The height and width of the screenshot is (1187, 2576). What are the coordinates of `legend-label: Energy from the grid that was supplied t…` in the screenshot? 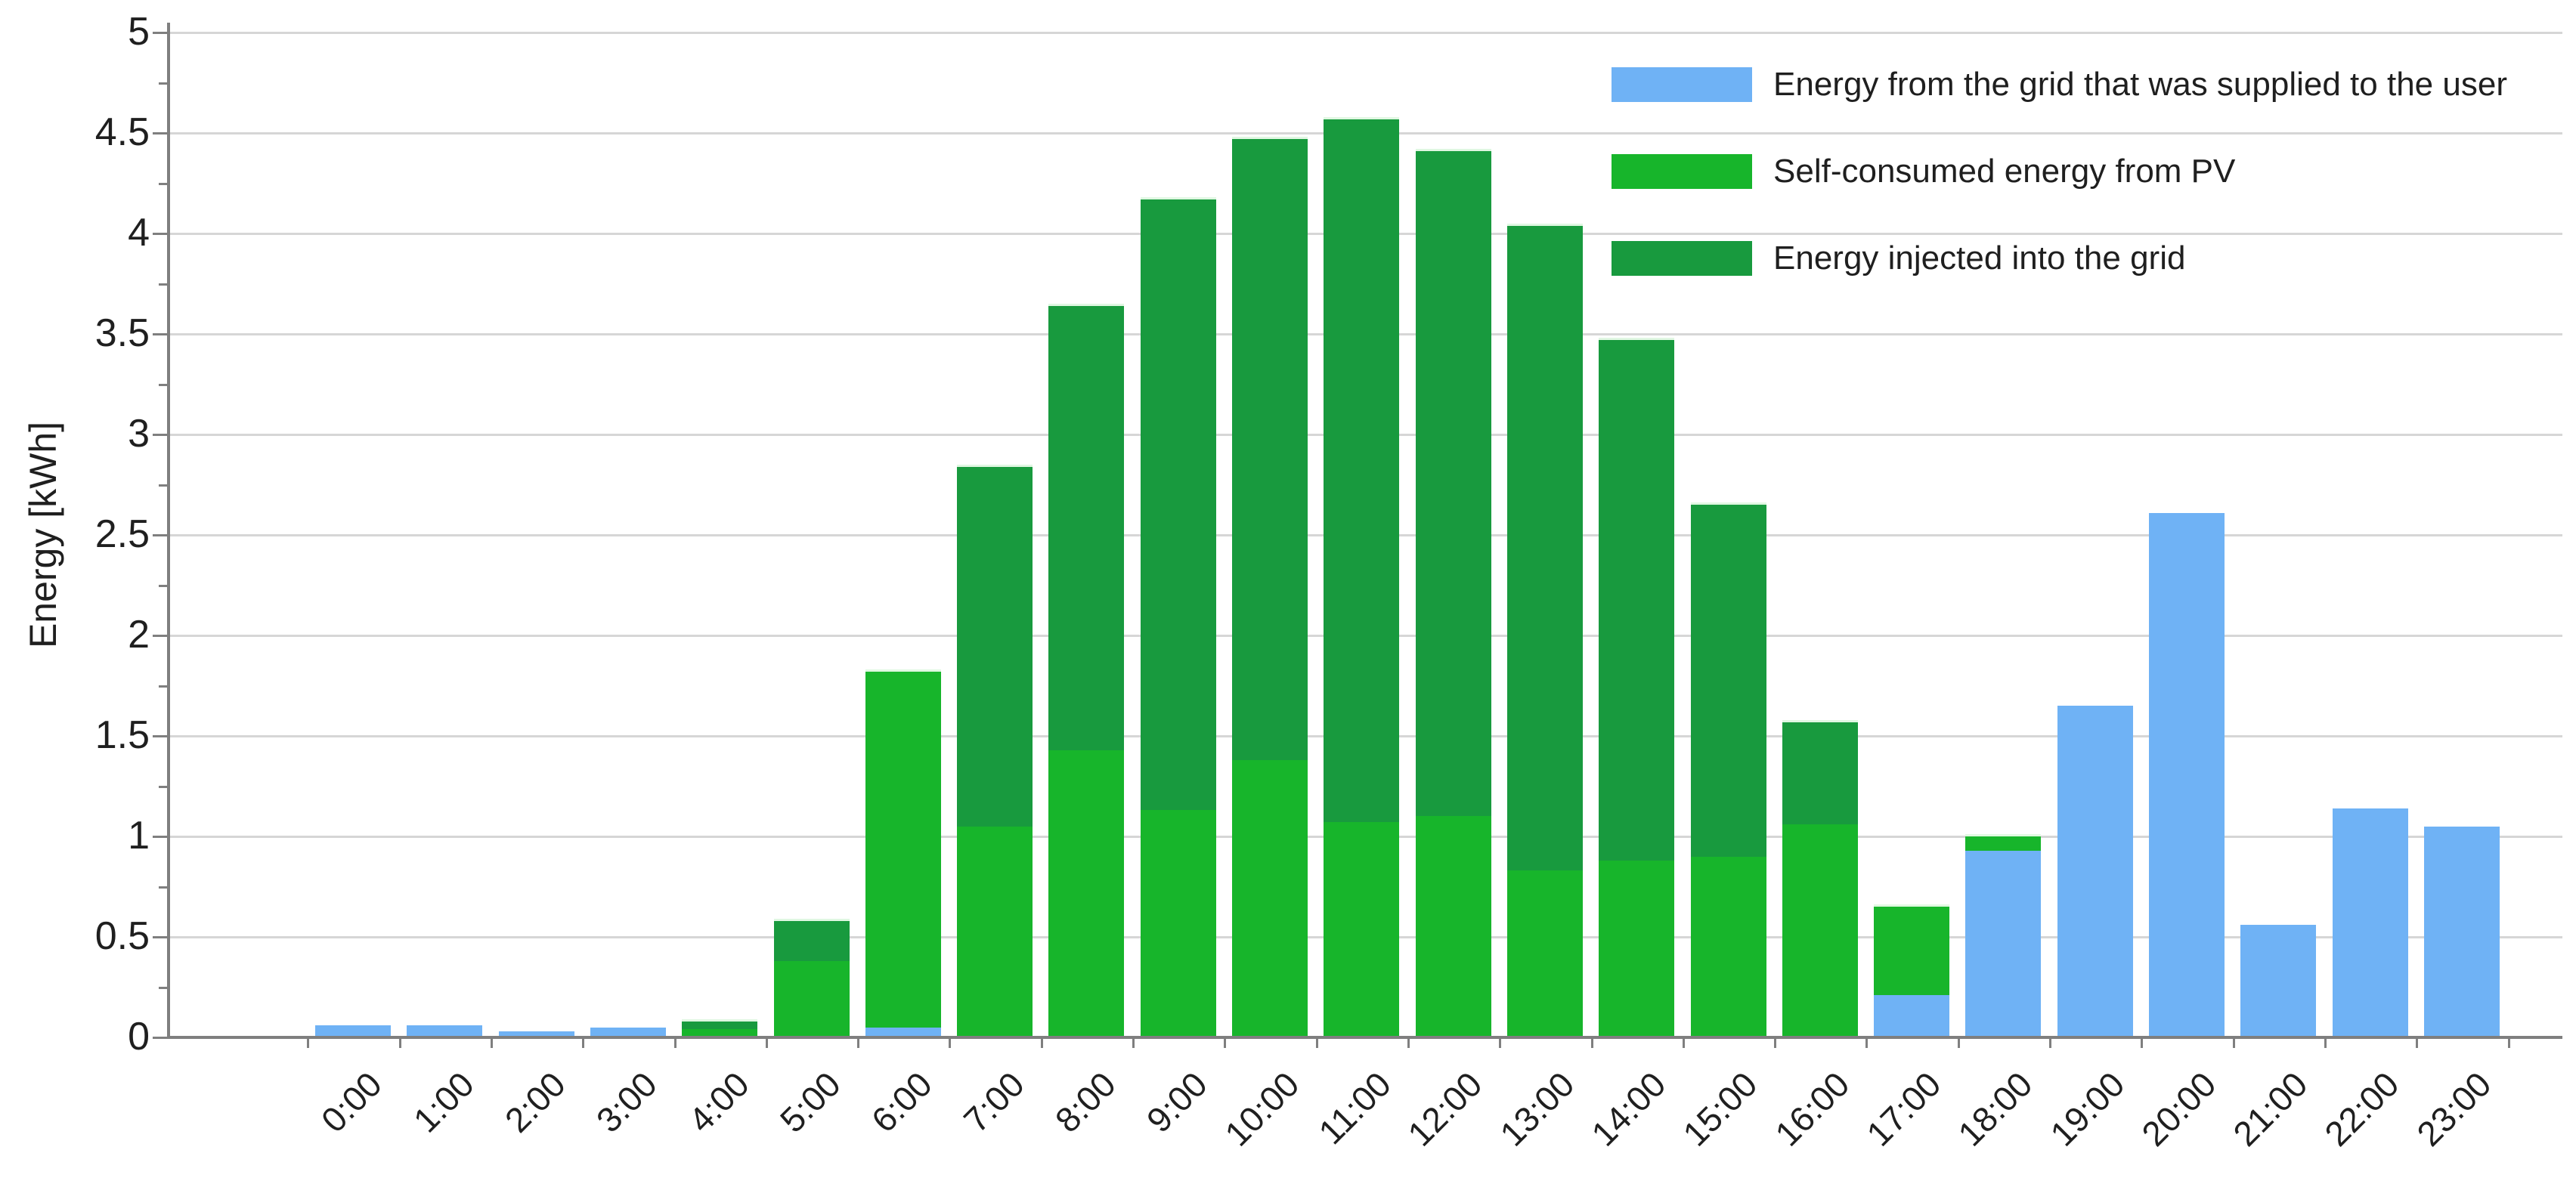 It's located at (2140, 85).